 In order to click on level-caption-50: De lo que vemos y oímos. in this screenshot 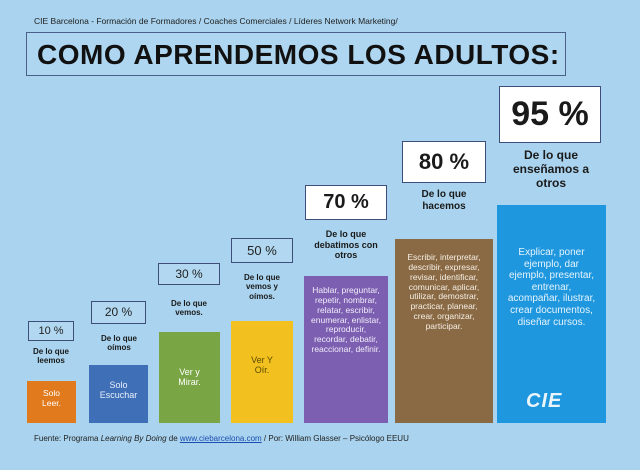, I will do `click(261, 287)`.